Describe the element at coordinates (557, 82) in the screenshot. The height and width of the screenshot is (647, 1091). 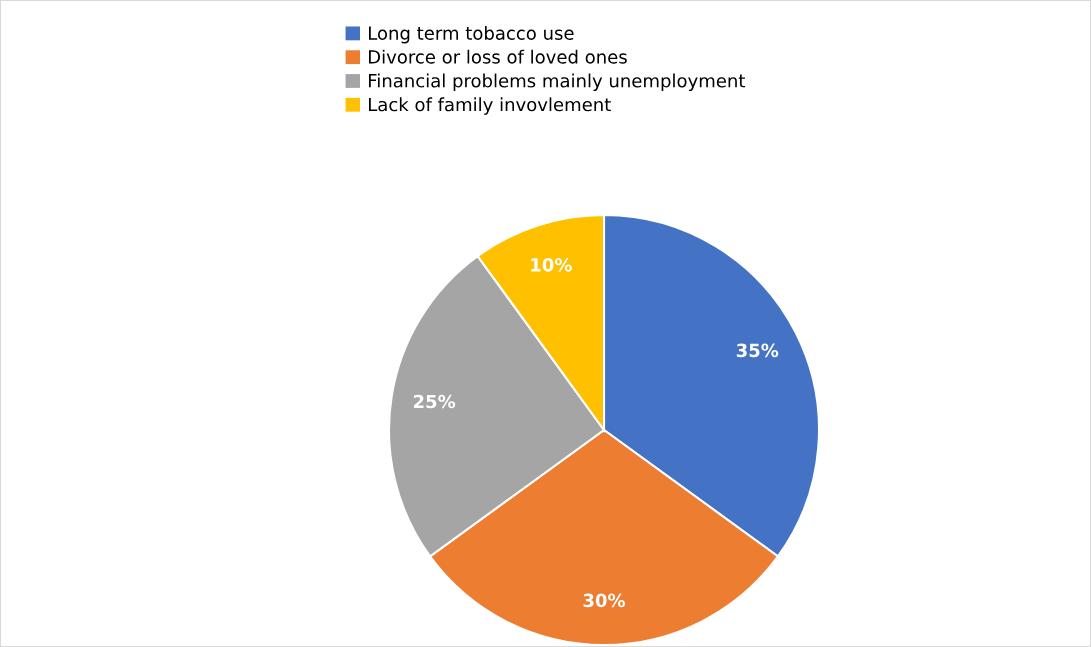
I see `legend-label: Financial problems mainly unemployment` at that location.